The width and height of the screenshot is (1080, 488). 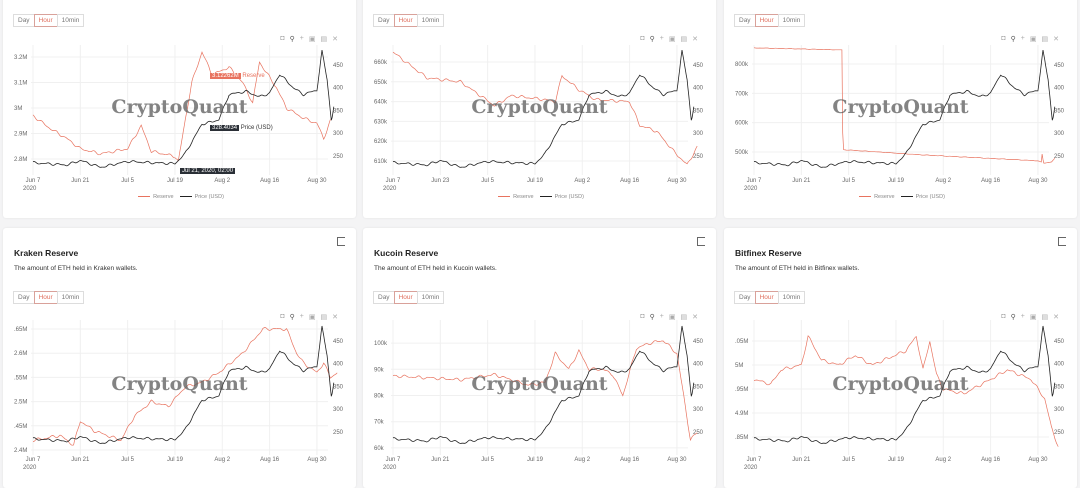 I want to click on reserve-legend-swatch, so click(x=144, y=197).